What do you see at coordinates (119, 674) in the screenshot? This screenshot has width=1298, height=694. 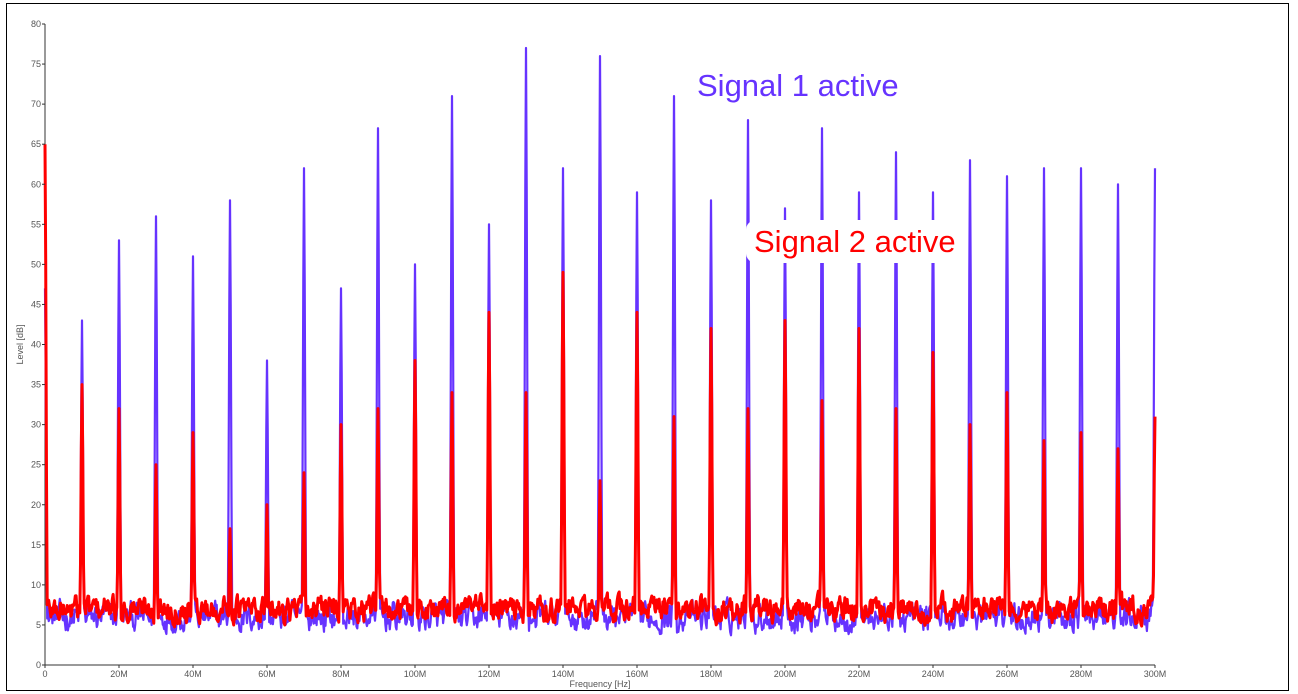 I see `x-tick-label: 20M` at bounding box center [119, 674].